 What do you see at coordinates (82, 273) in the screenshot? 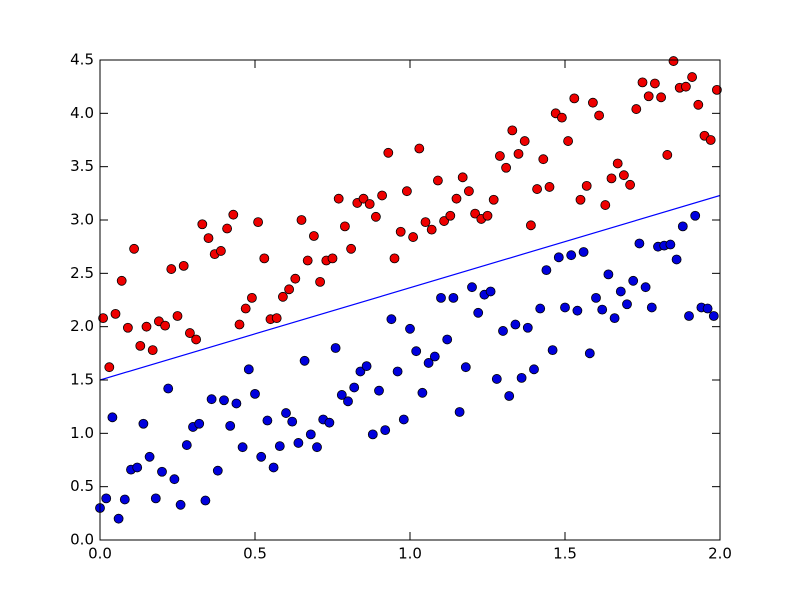
I see `y-tick-label: 2.5` at bounding box center [82, 273].